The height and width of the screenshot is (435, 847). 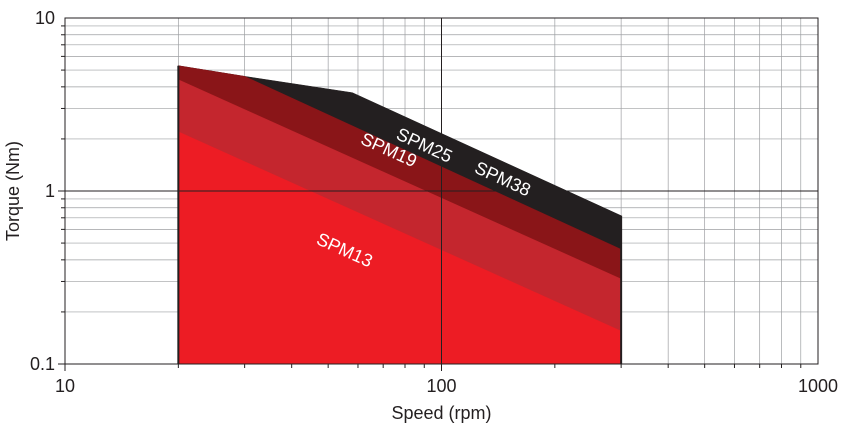 I want to click on x-axis-title: Speed (rpm), so click(x=441, y=413).